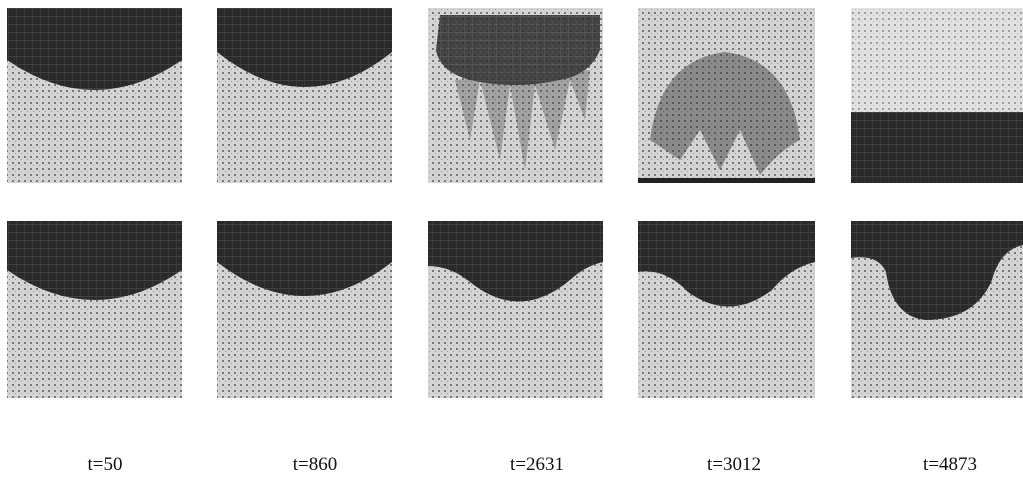 The height and width of the screenshot is (477, 1023). What do you see at coordinates (537, 464) in the screenshot?
I see `time-label: t=2631` at bounding box center [537, 464].